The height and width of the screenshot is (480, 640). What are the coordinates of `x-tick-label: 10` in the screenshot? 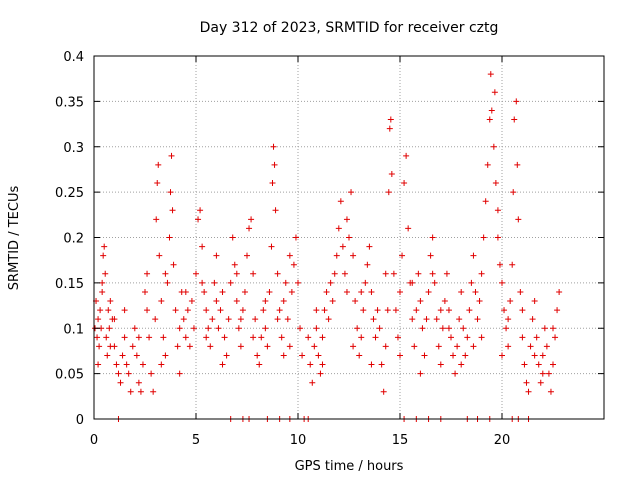 It's located at (298, 440).